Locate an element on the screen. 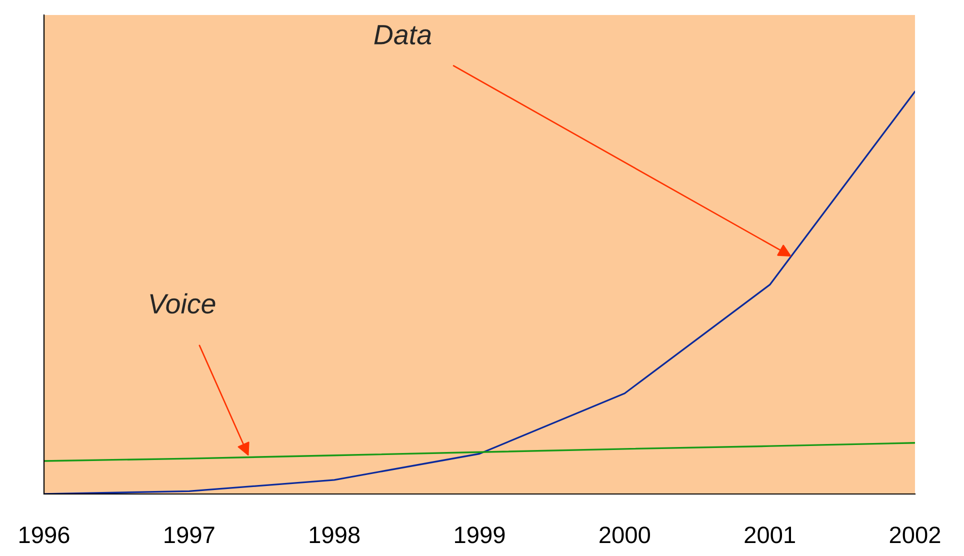 This screenshot has width=964, height=556. annotation: Voice is located at coordinates (183, 303).